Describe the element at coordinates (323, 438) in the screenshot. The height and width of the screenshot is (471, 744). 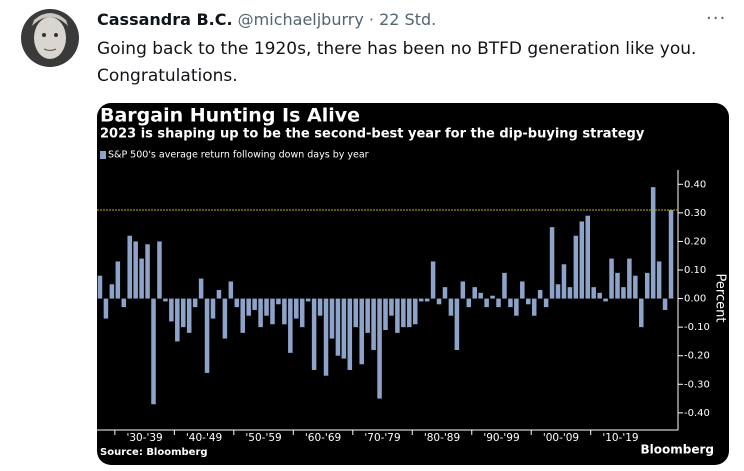
I see `x-tick-label: '60-'69` at that location.